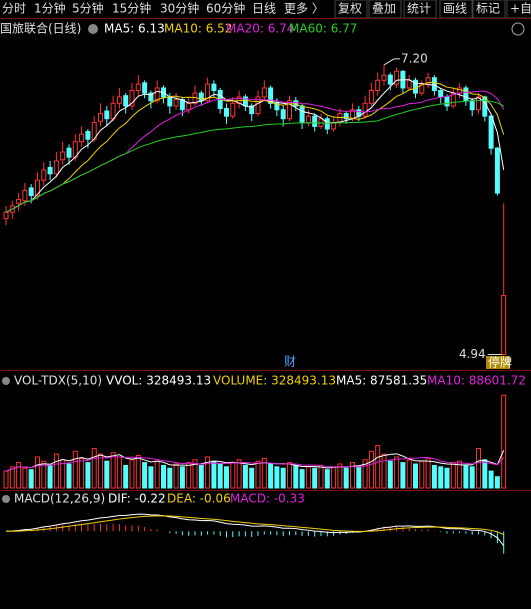 The height and width of the screenshot is (609, 531). I want to click on tab: 15分钟, so click(131, 8).